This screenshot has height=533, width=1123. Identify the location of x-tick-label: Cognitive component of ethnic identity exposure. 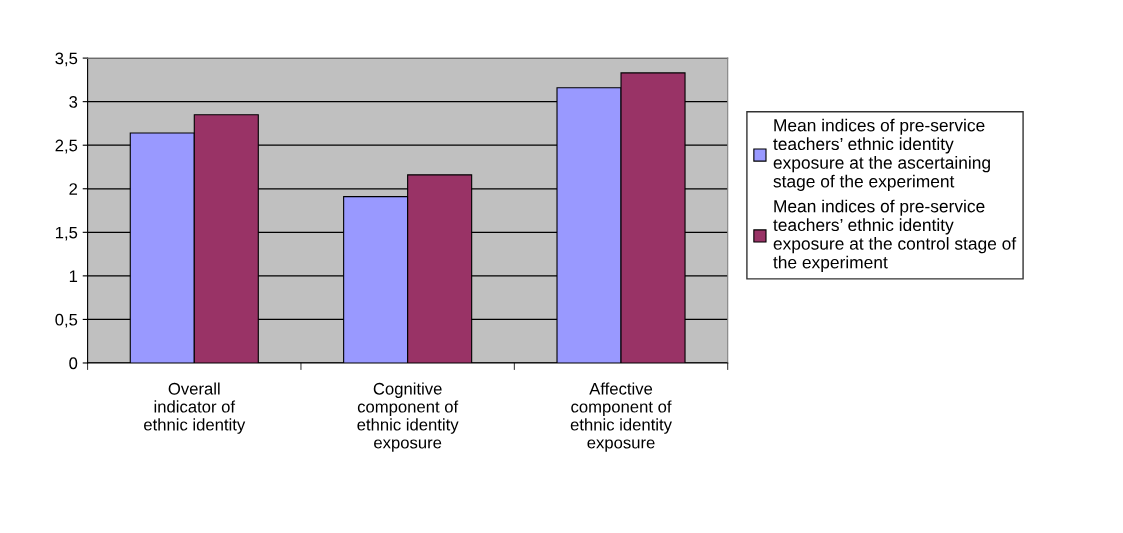
(408, 417).